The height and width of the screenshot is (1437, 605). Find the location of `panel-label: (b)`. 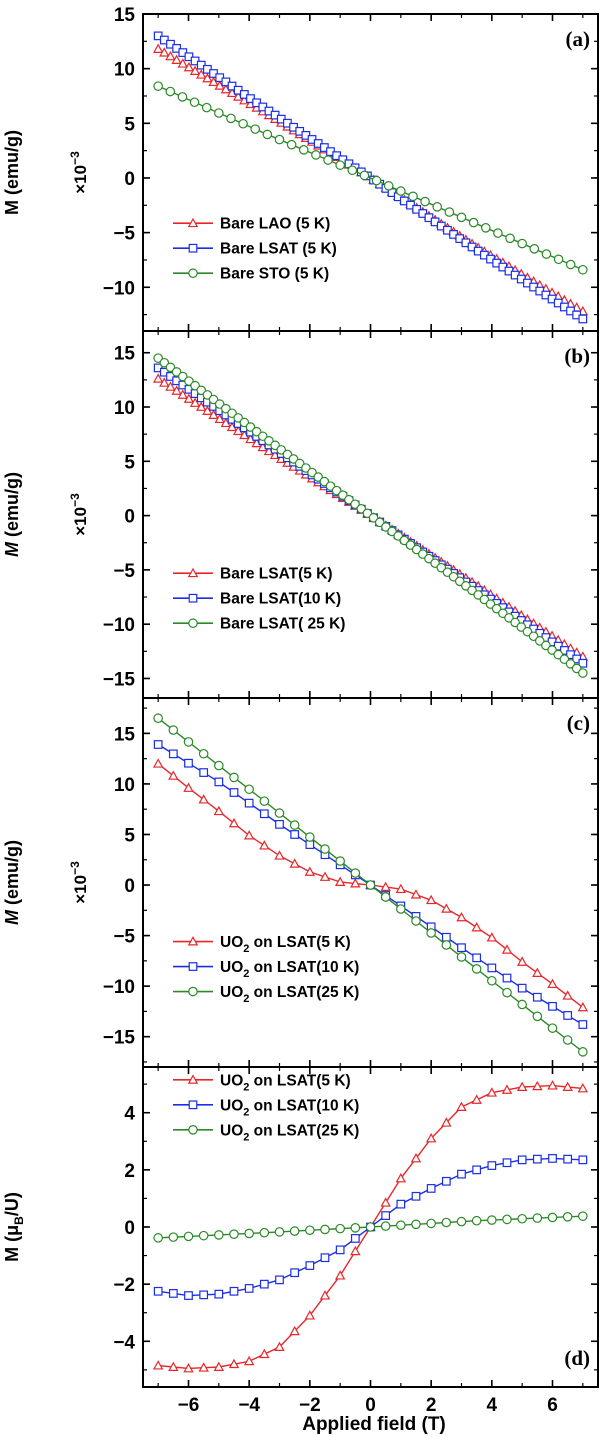

panel-label: (b) is located at coordinates (577, 356).